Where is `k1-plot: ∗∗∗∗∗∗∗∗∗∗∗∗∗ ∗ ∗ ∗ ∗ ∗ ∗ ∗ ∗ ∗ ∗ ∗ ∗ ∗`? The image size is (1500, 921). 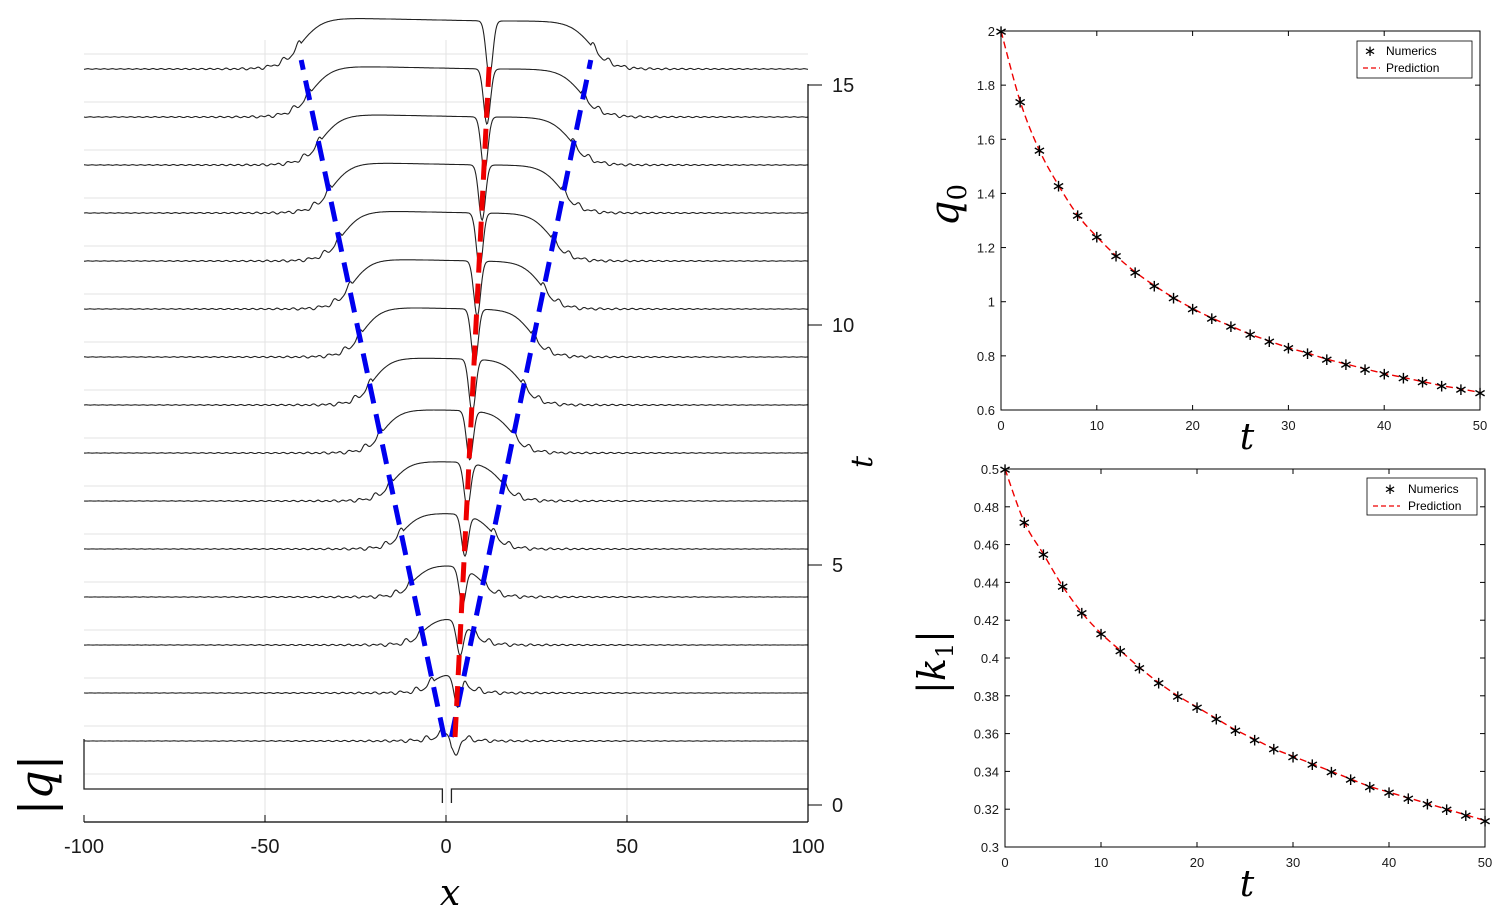
k1-plot: ∗∗∗∗∗∗∗∗∗∗∗∗∗ ∗ ∗ ∗ ∗ ∗ ∗ ∗ ∗ ∗ ∗ ∗ ∗ ∗ is located at coordinates (1245, 646).